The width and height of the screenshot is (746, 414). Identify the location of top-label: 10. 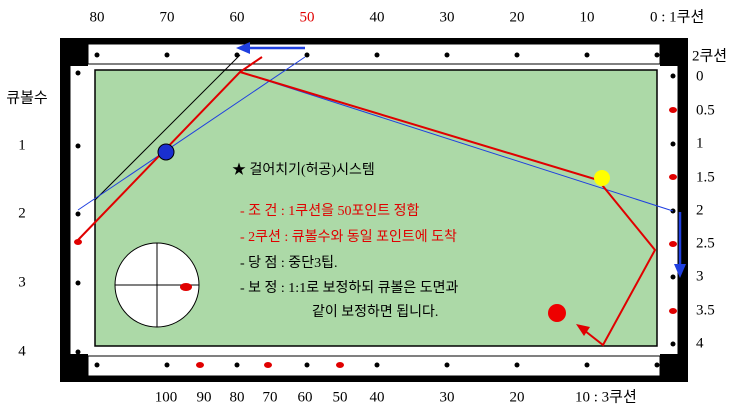
(587, 17).